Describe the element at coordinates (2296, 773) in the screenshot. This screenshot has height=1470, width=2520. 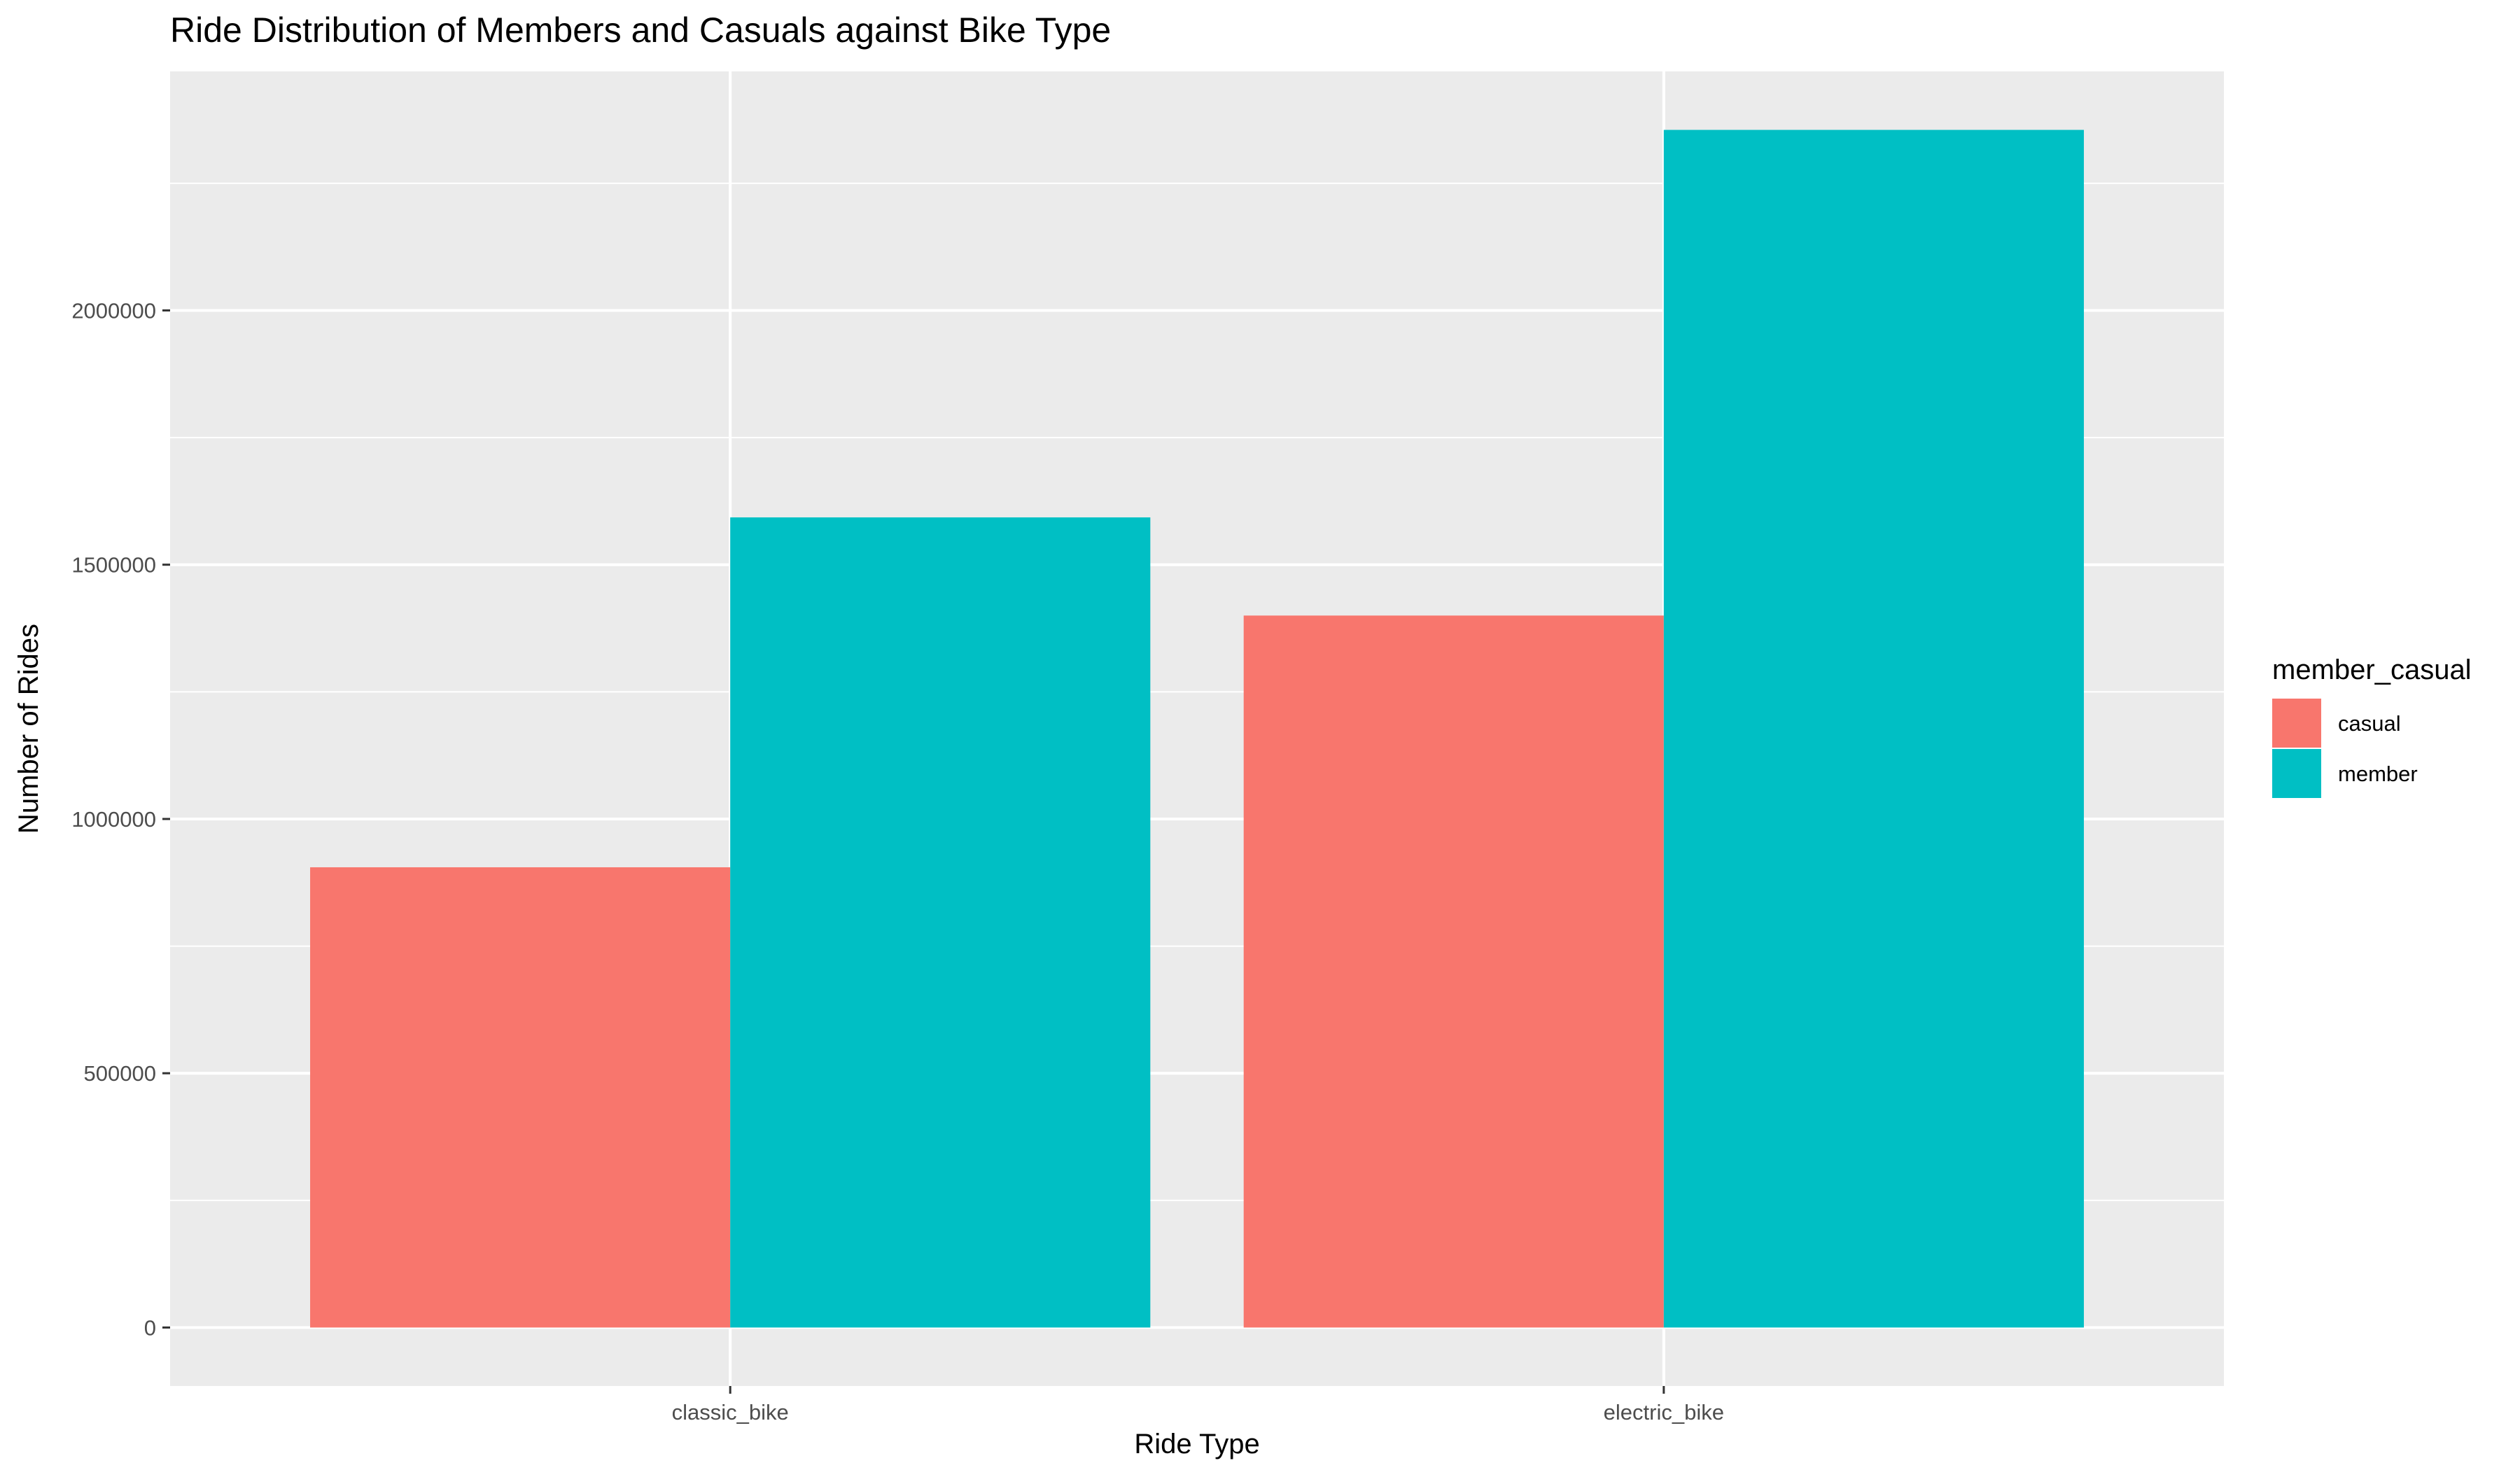
I see `legend-key-member` at that location.